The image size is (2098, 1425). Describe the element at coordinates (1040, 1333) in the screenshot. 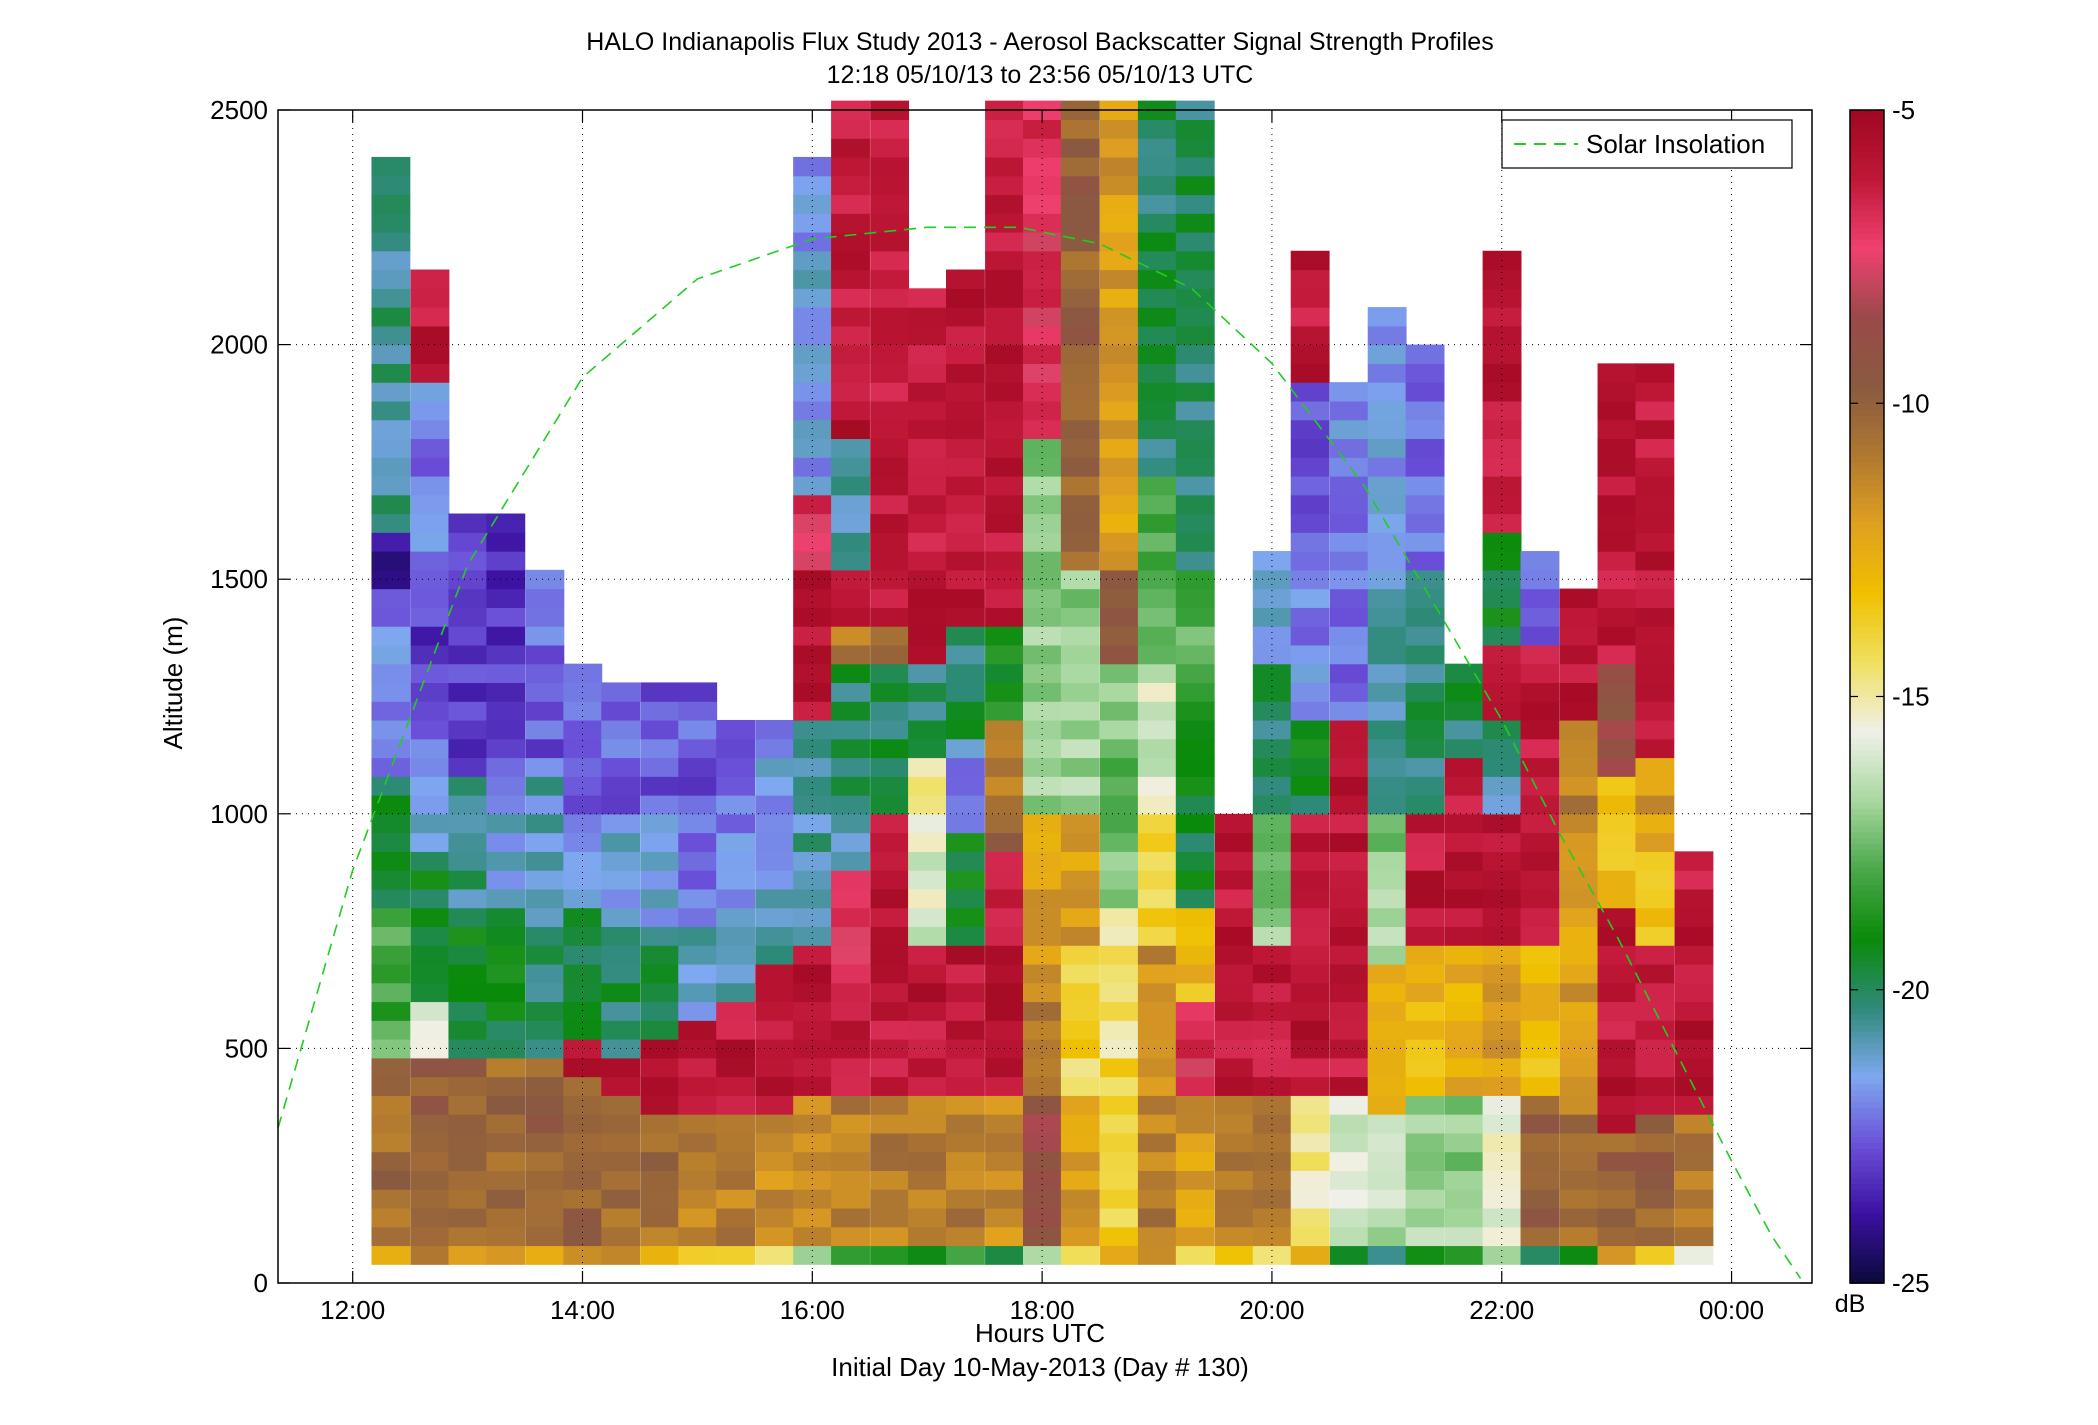

I see `x-axis-label: Hours UTC` at that location.